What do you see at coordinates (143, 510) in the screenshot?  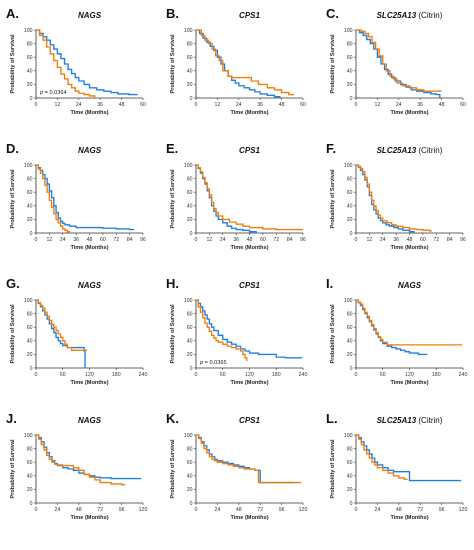 I see `x-tick-label: 120` at bounding box center [143, 510].